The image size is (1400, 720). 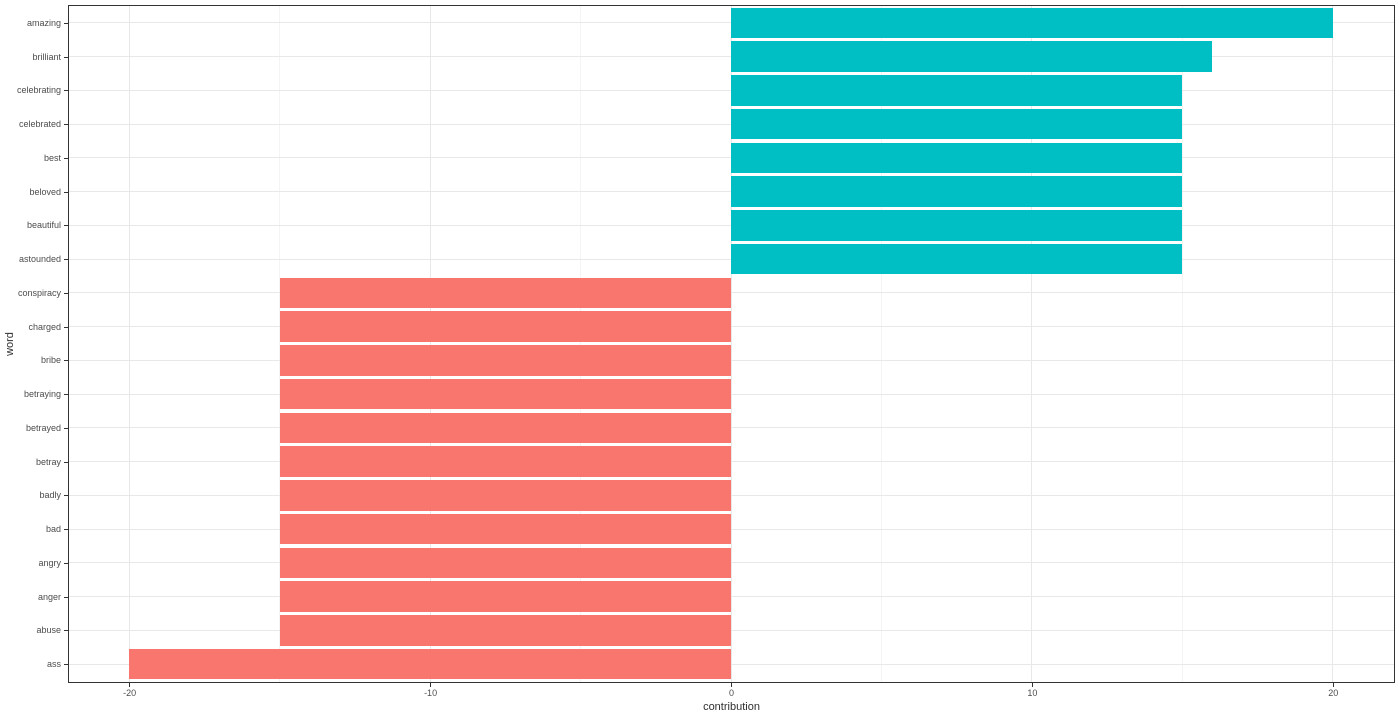 What do you see at coordinates (38, 90) in the screenshot?
I see `y-tick-label-celebrating: celebrating` at bounding box center [38, 90].